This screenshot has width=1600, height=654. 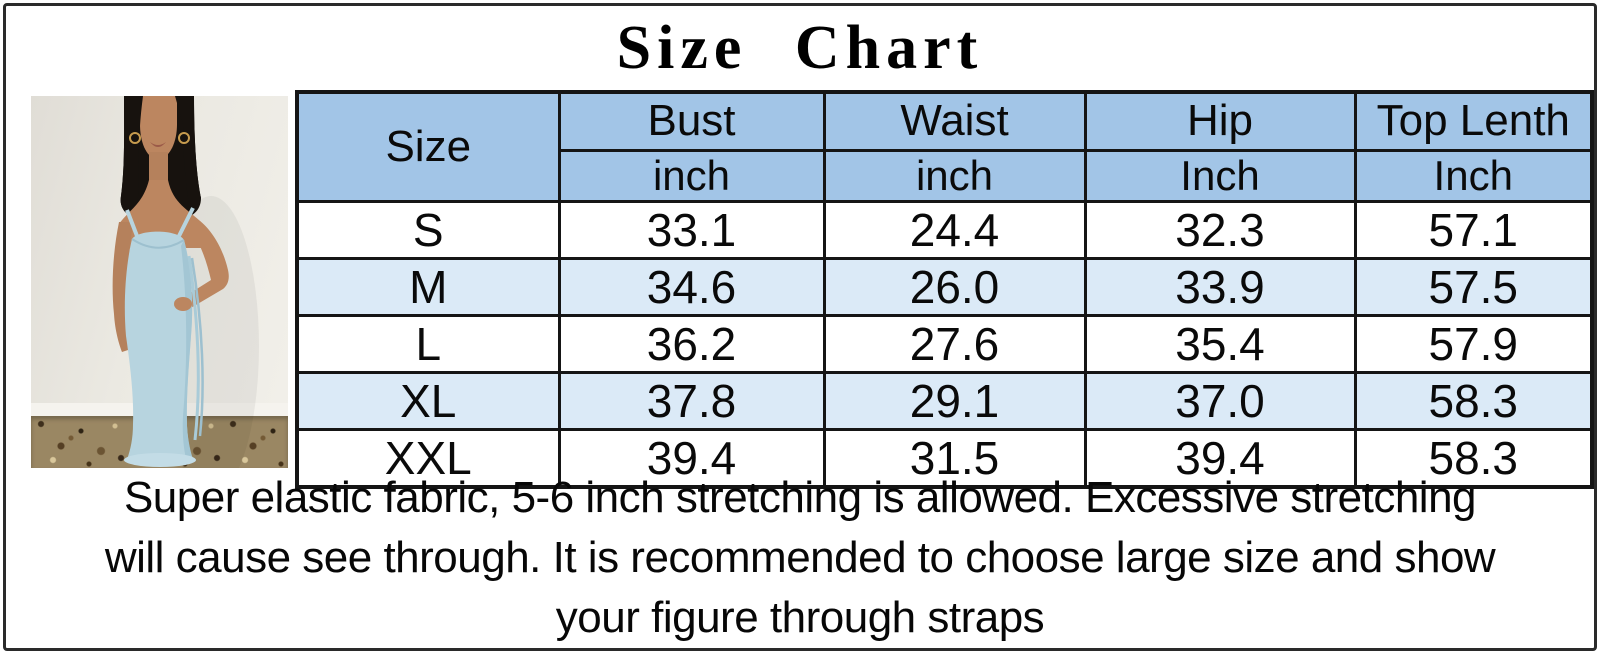 I want to click on waist-value: 27.6, so click(x=954, y=343).